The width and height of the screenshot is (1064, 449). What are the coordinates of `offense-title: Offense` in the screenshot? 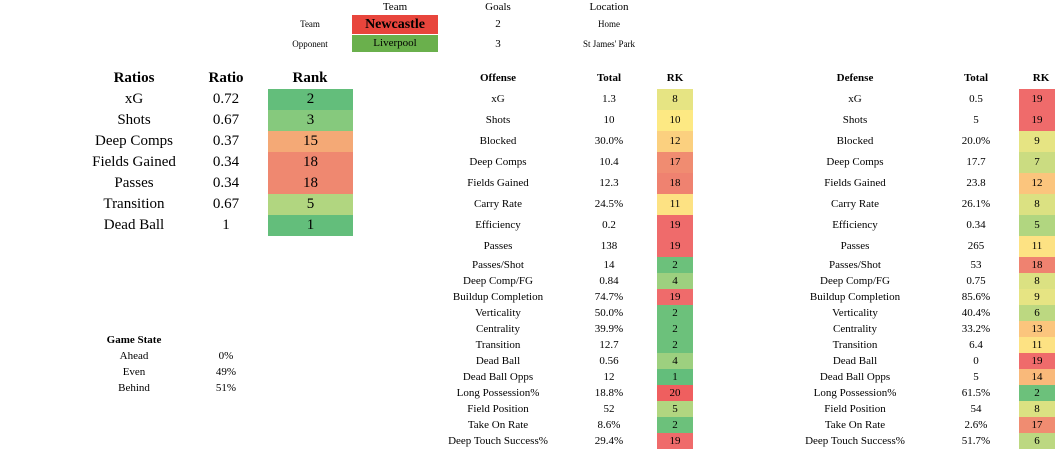 It's located at (498, 78).